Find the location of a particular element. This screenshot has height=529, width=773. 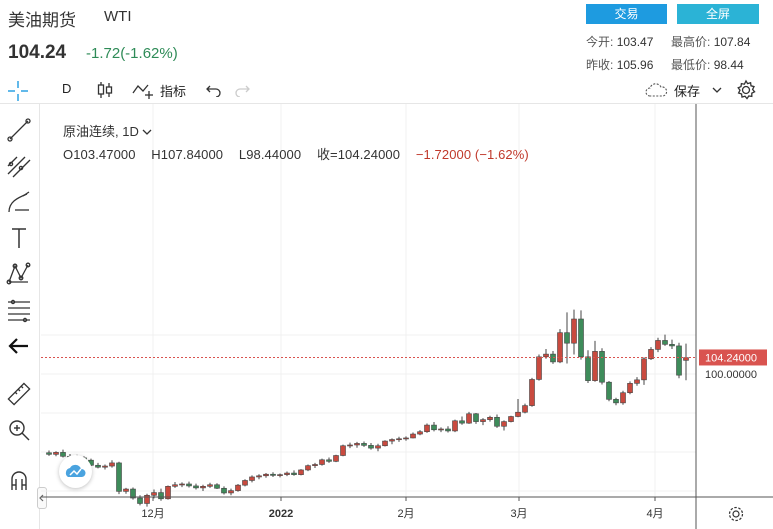

instrument-title: 美油期货 is located at coordinates (42, 20).